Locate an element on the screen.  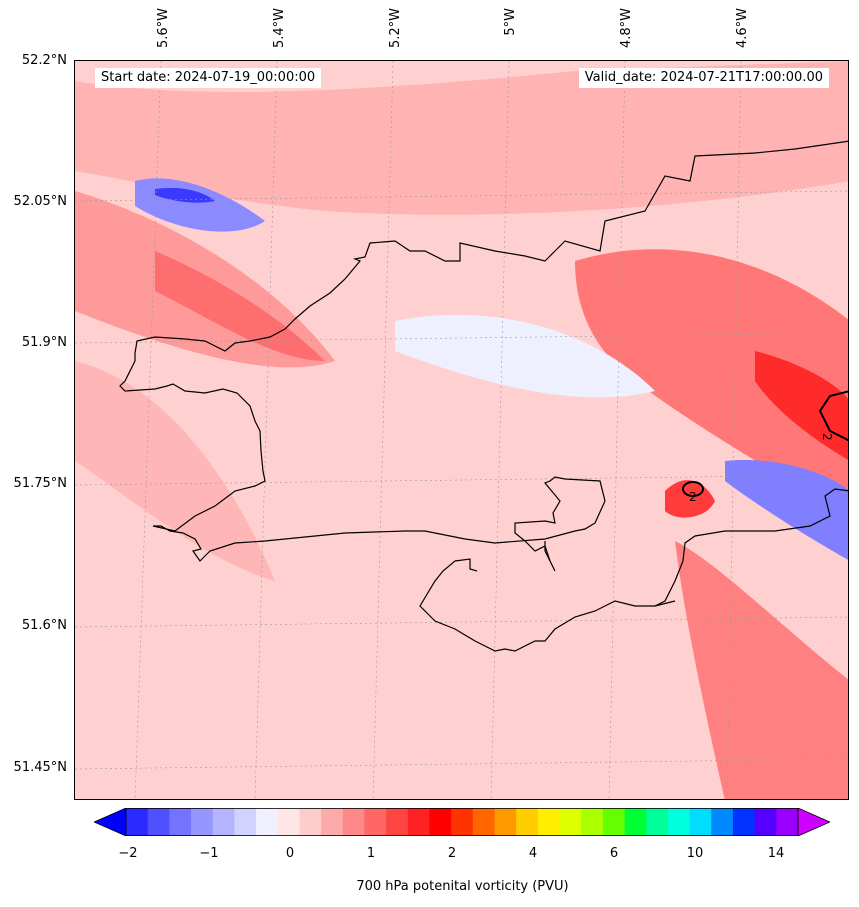
shade-south-east is located at coordinates (761, 670).